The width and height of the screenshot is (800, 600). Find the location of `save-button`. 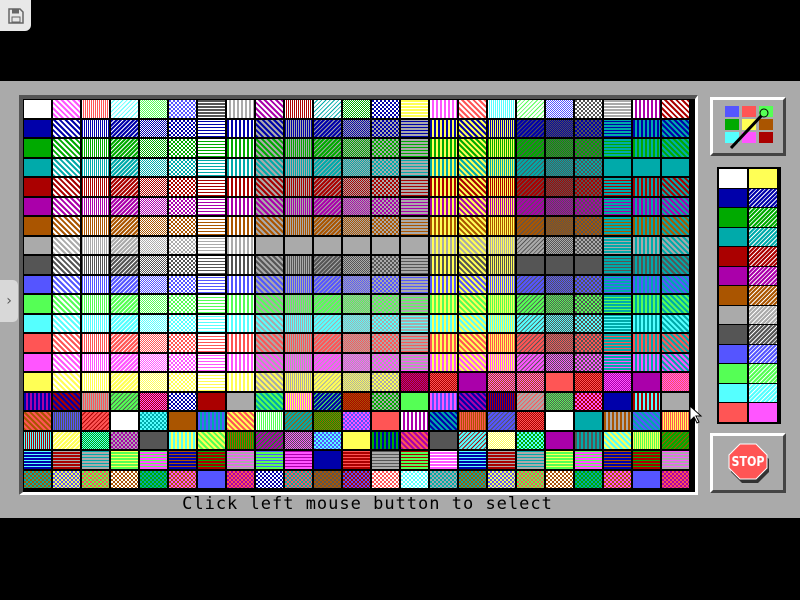

save-button is located at coordinates (15, 15).